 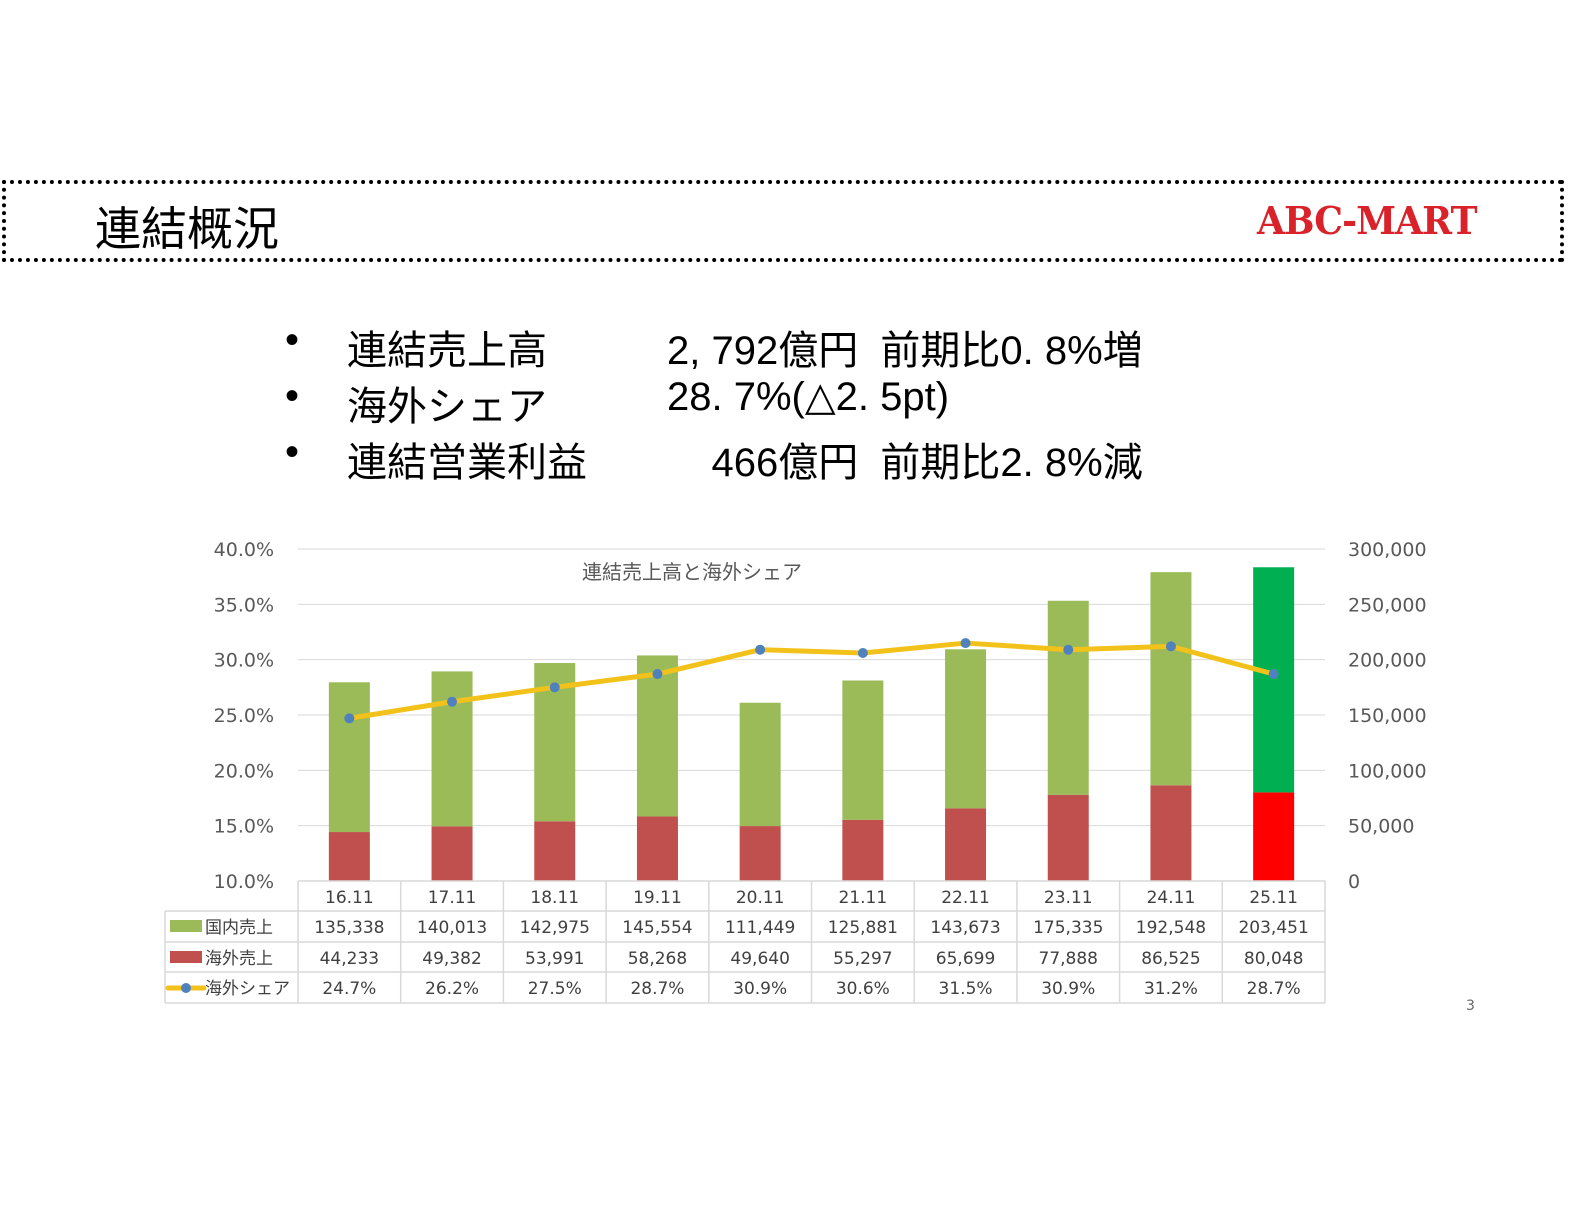 I want to click on bullet-sales: • 連結売上高 2, 792億円 前期比0. 8%増, so click(x=785, y=346).